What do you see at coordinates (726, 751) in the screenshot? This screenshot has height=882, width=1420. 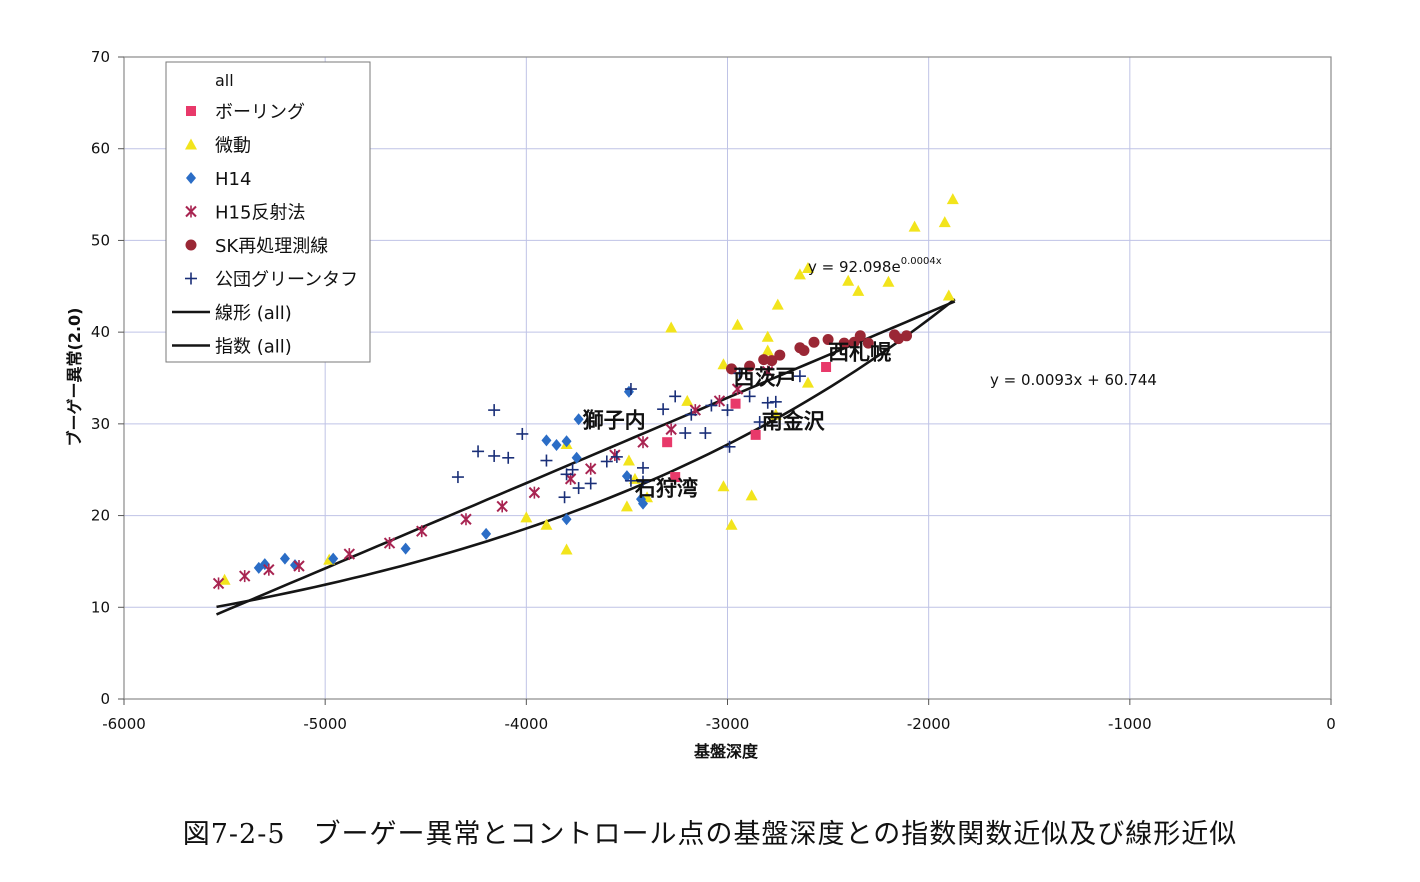 I see `x-axis-label: 基盤深度` at bounding box center [726, 751].